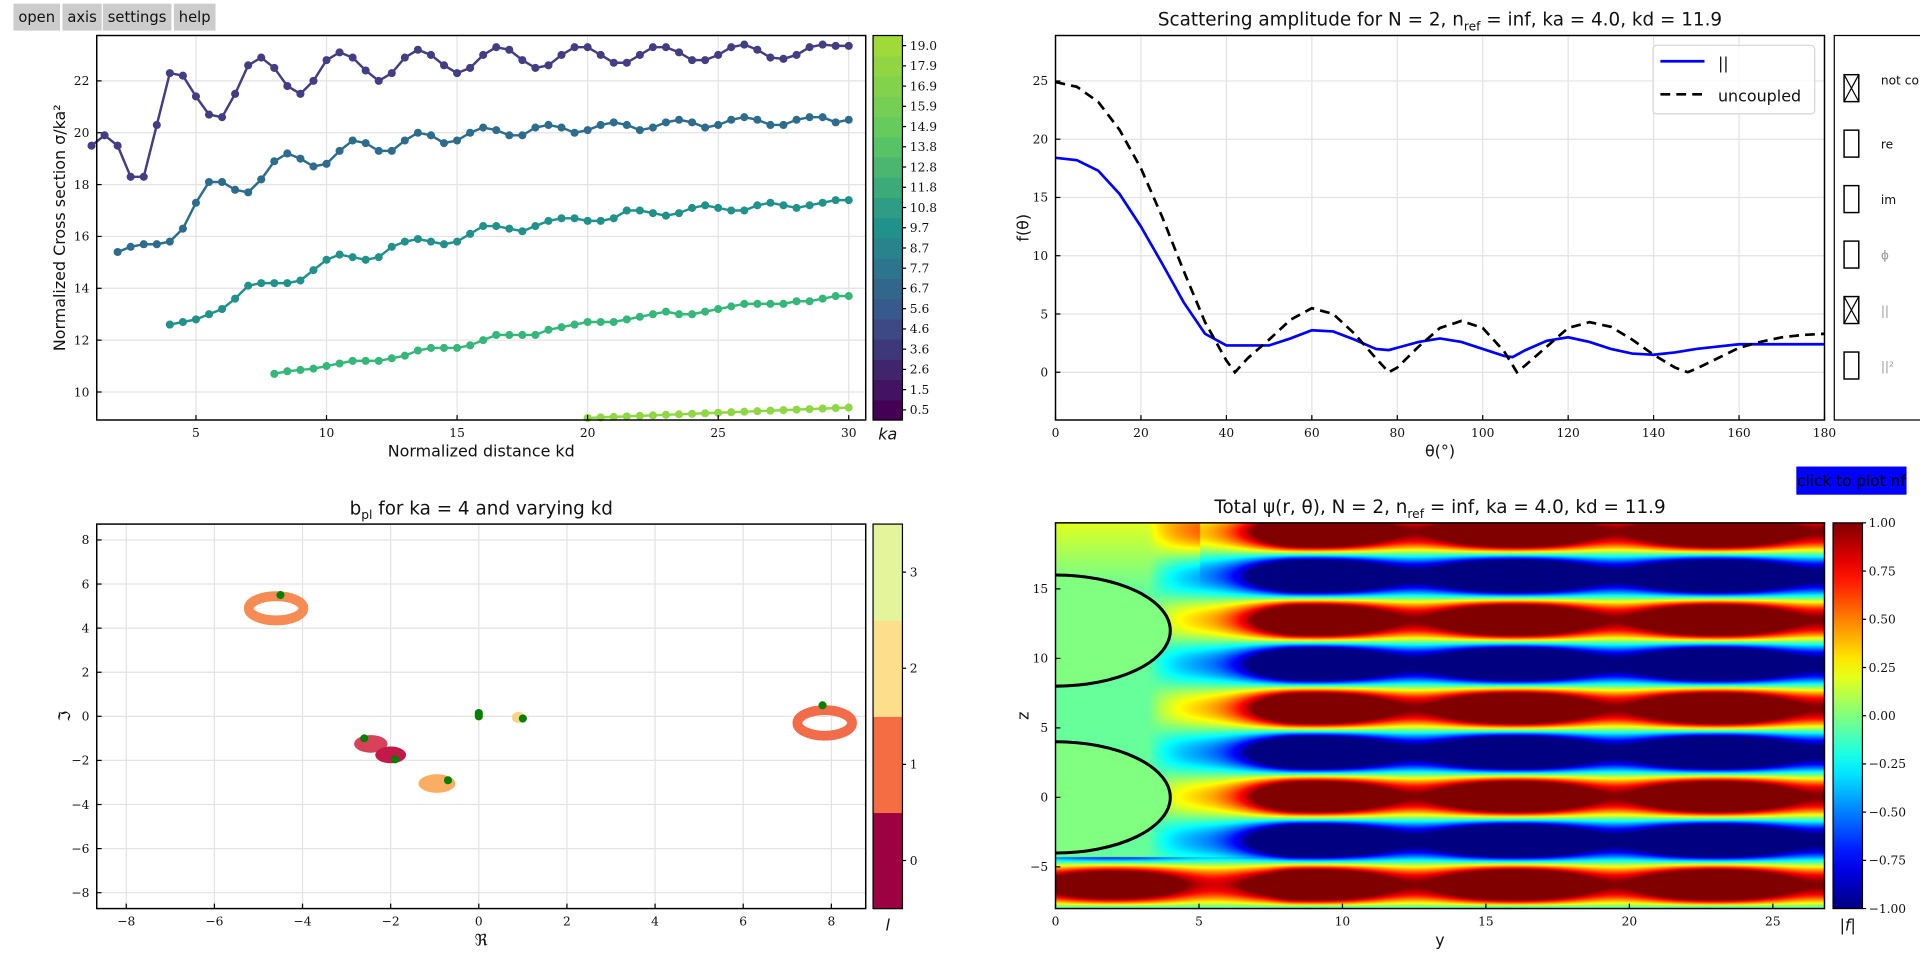 The height and width of the screenshot is (977, 1920). Describe the element at coordinates (1848, 925) in the screenshot. I see `colorbar-label: |f|` at that location.